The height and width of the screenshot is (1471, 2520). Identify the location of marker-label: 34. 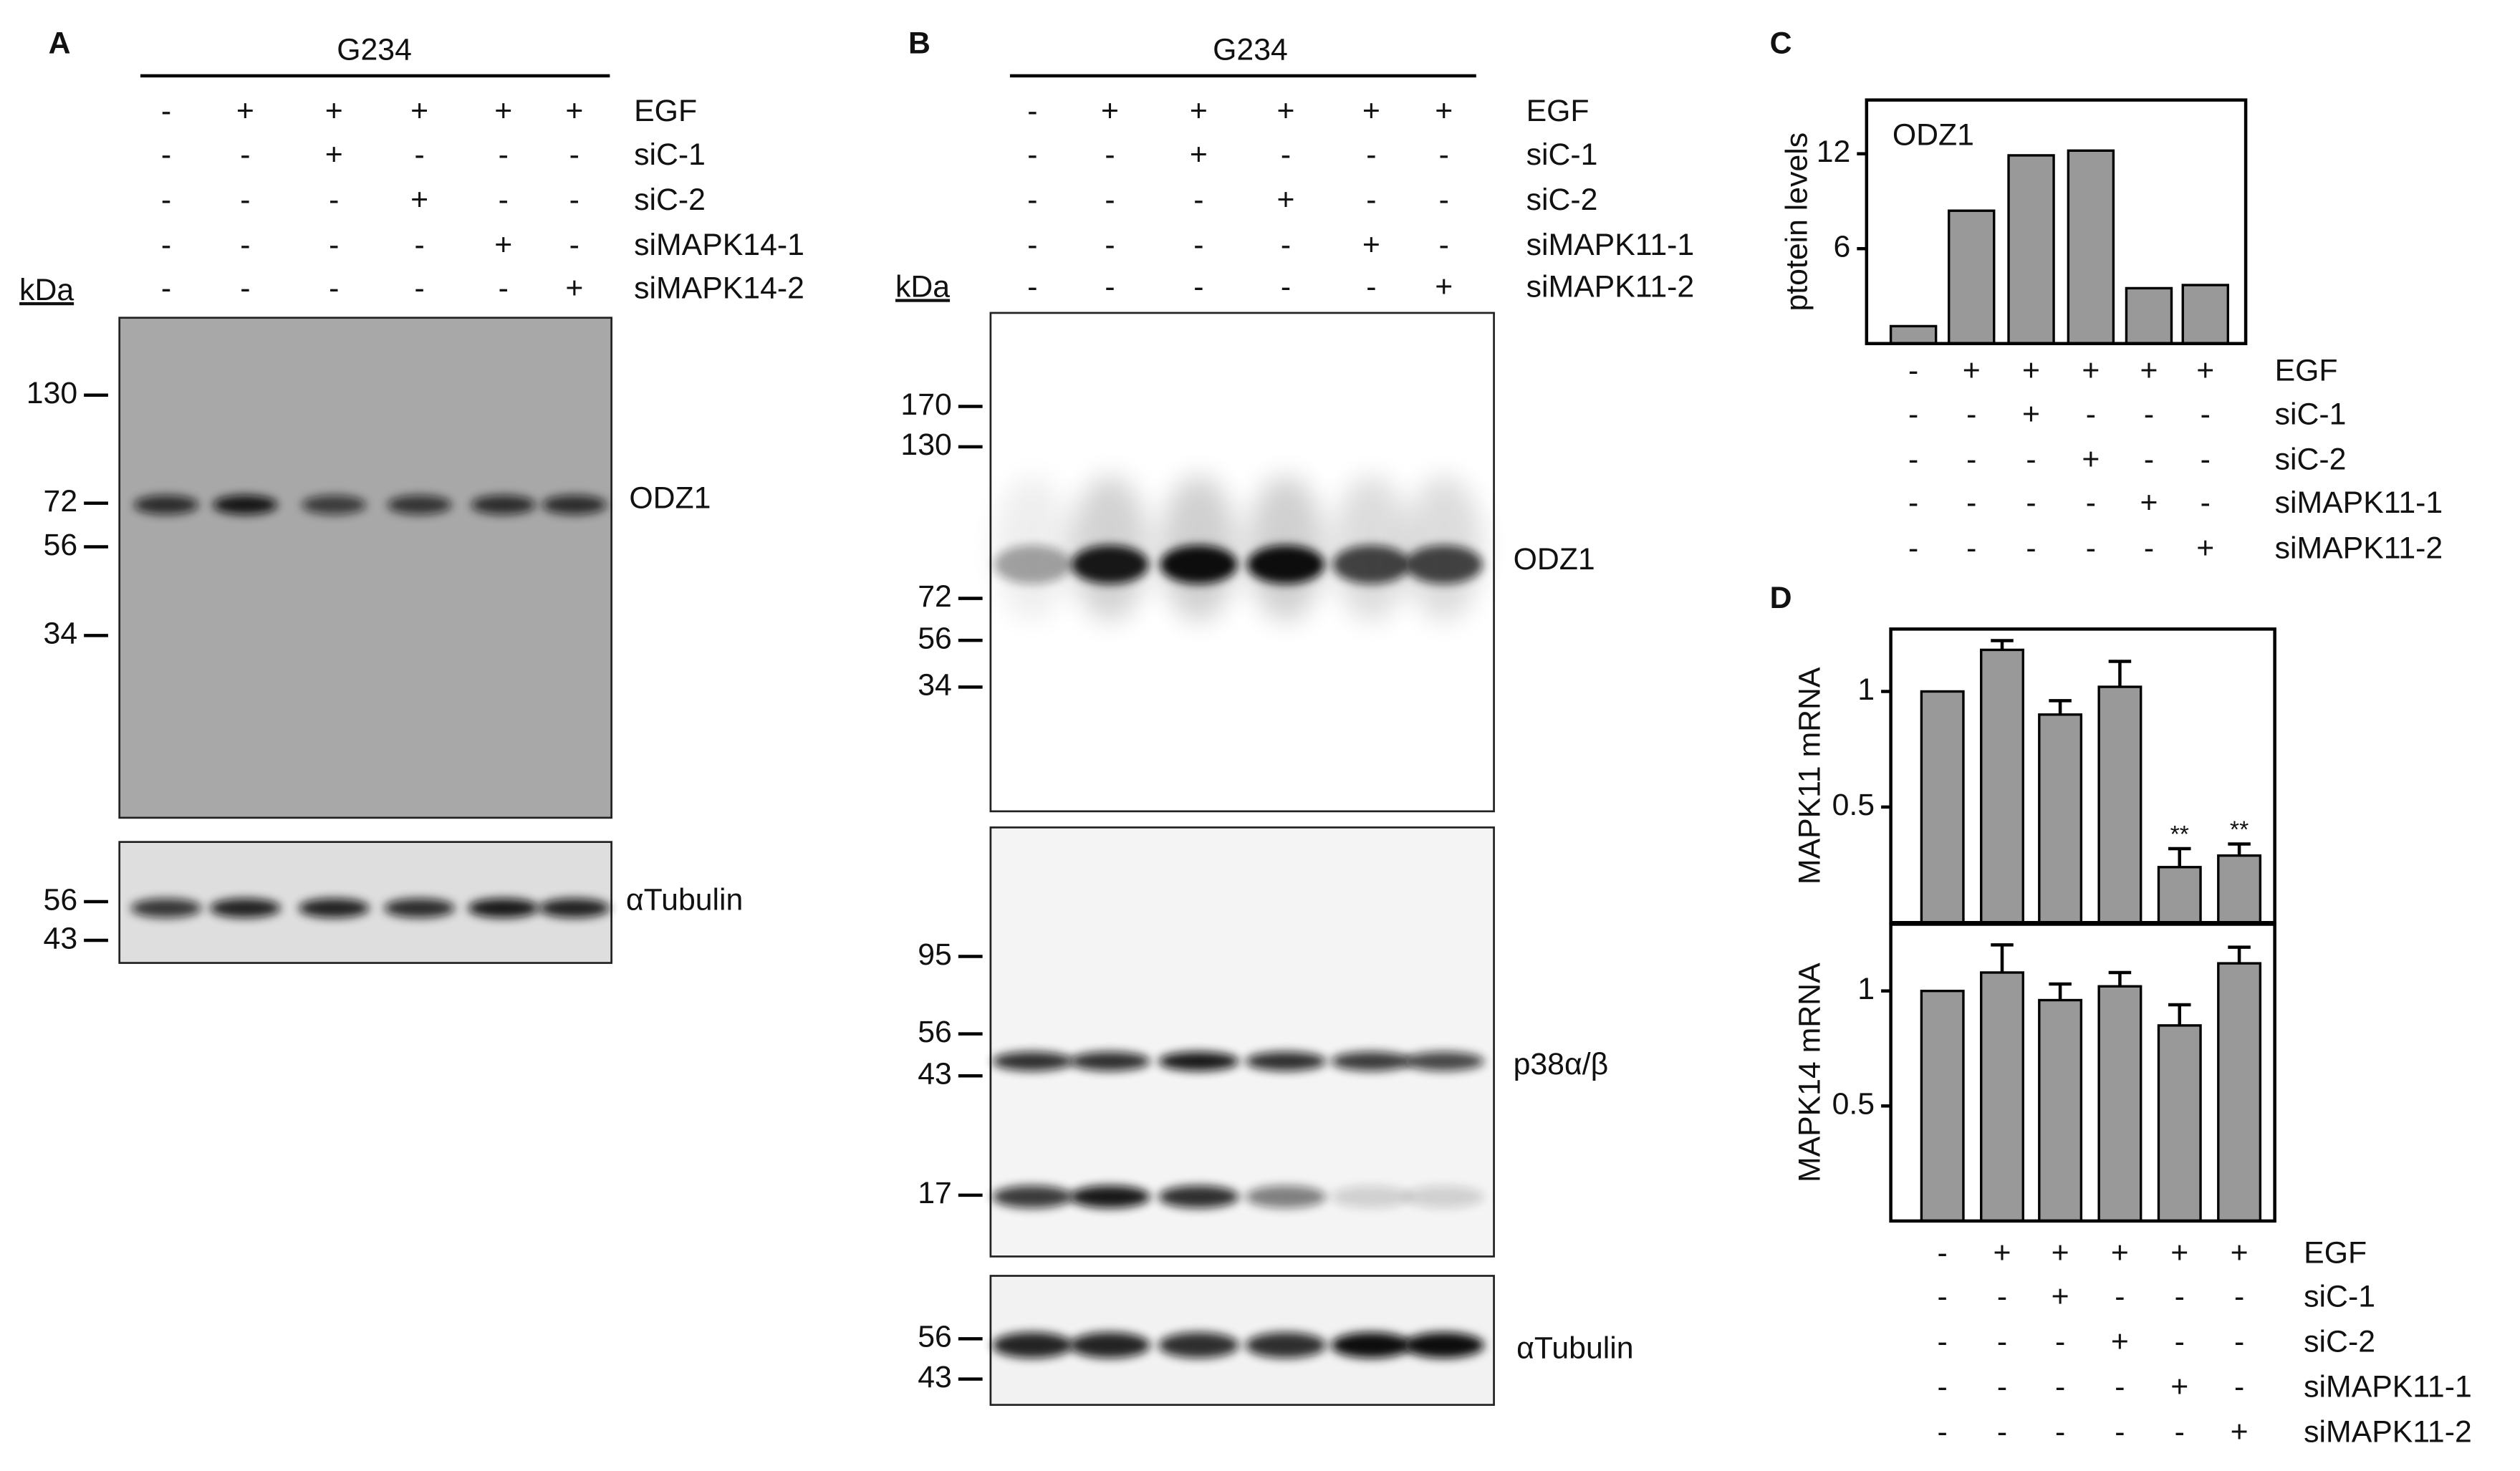
(935, 685).